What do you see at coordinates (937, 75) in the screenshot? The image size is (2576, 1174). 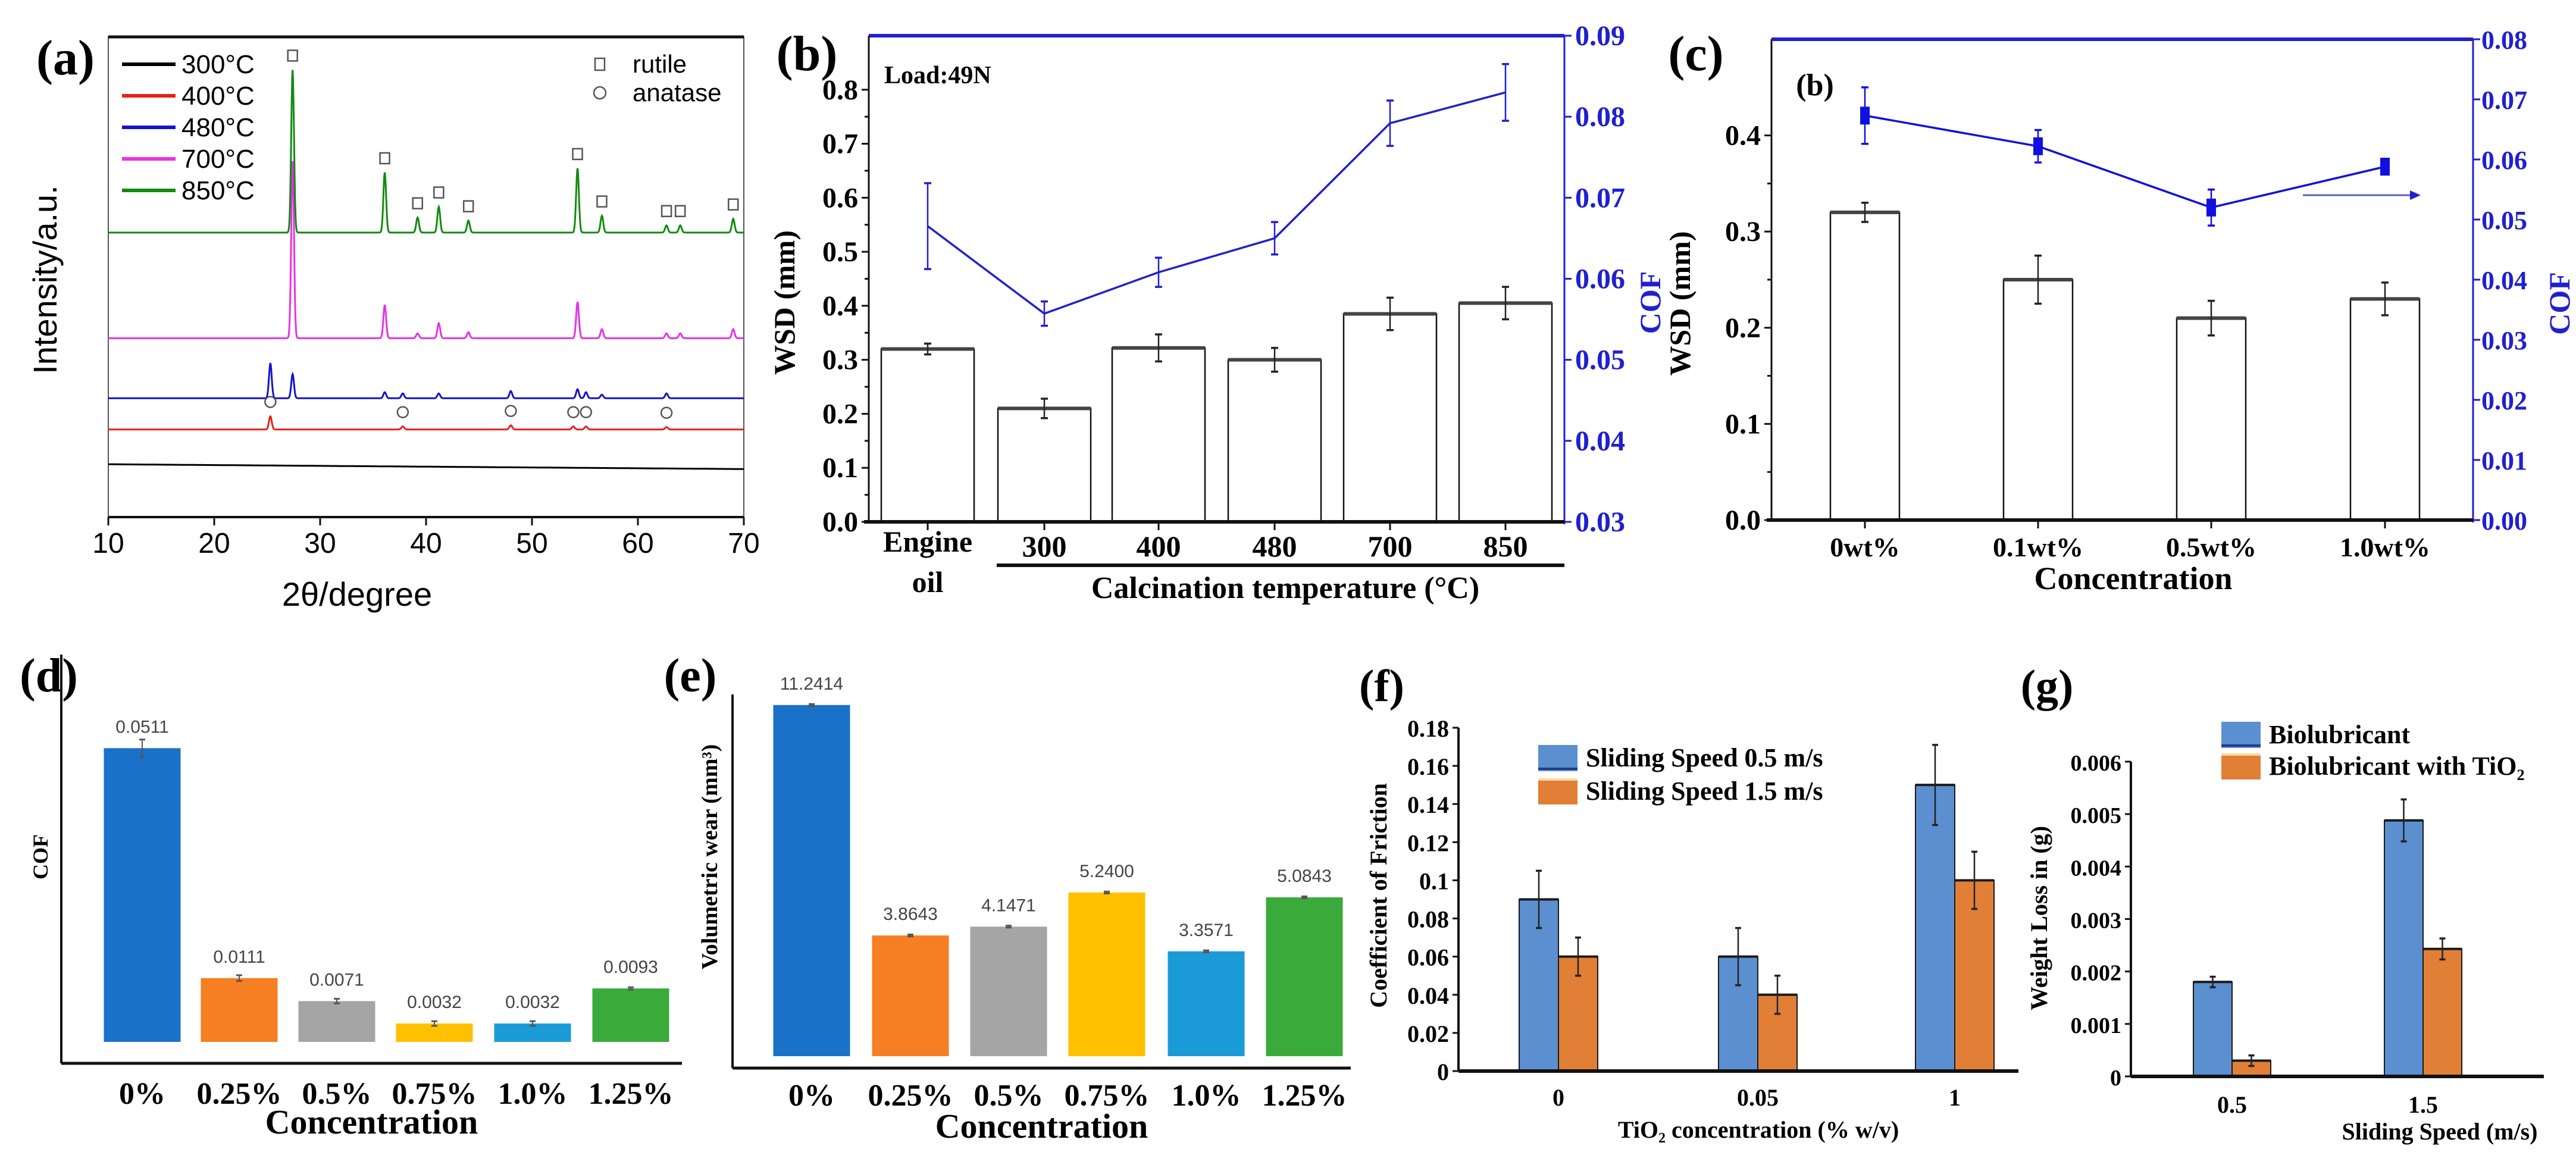 I see `load-annotation: Load:49N` at bounding box center [937, 75].